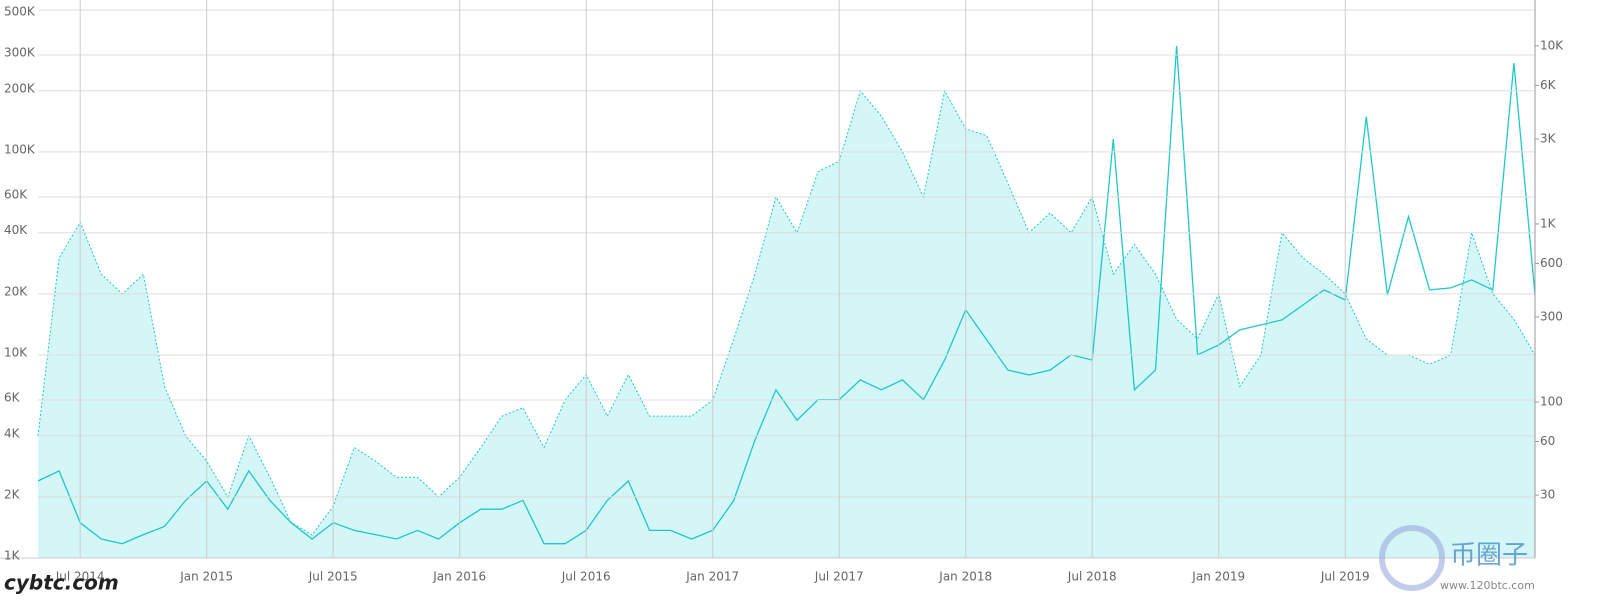 Image resolution: width=1600 pixels, height=600 pixels. What do you see at coordinates (1487, 585) in the screenshot?
I see `watermark: www.120btc.com` at bounding box center [1487, 585].